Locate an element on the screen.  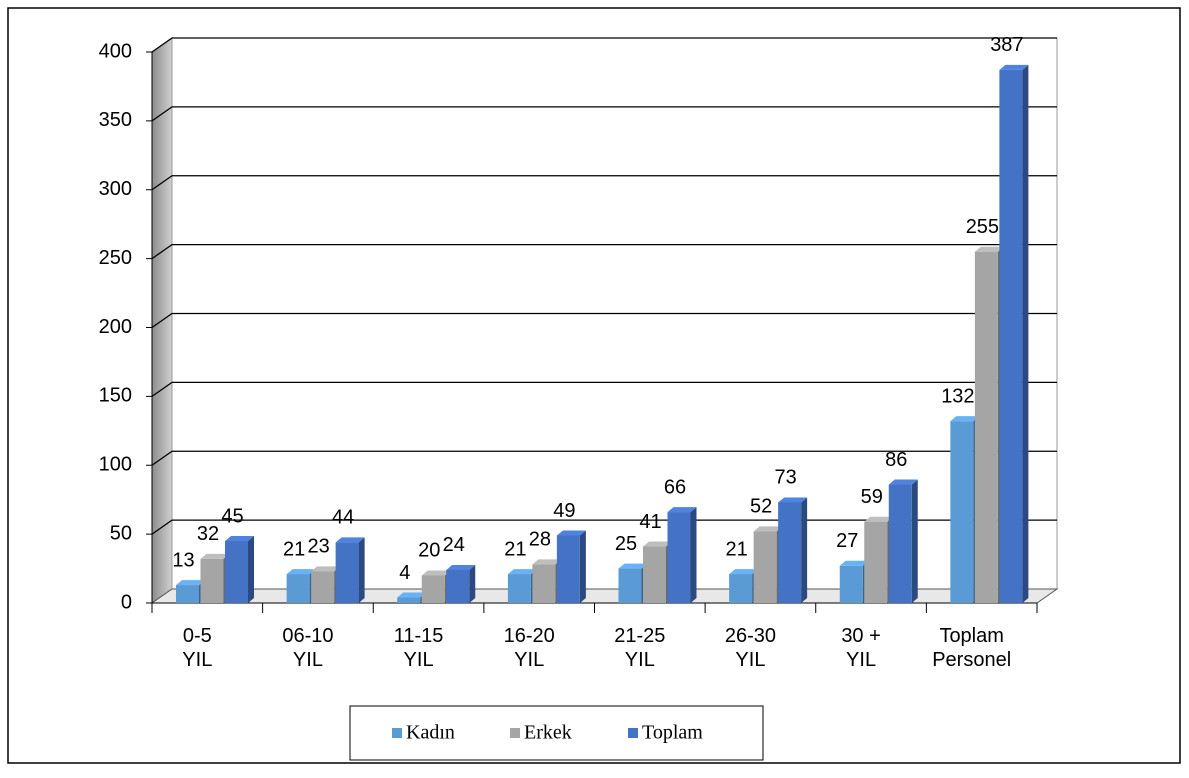
value-label: 59 is located at coordinates (872, 497).